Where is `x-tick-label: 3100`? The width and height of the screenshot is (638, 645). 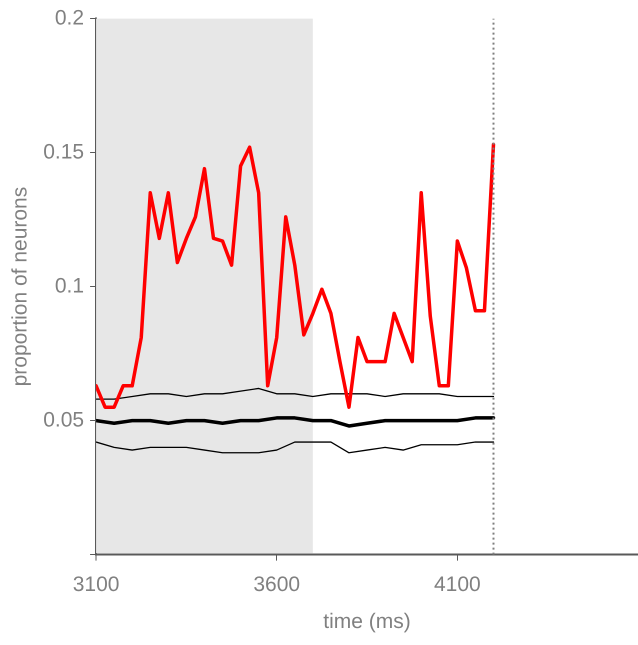 x-tick-label: 3100 is located at coordinates (96, 584).